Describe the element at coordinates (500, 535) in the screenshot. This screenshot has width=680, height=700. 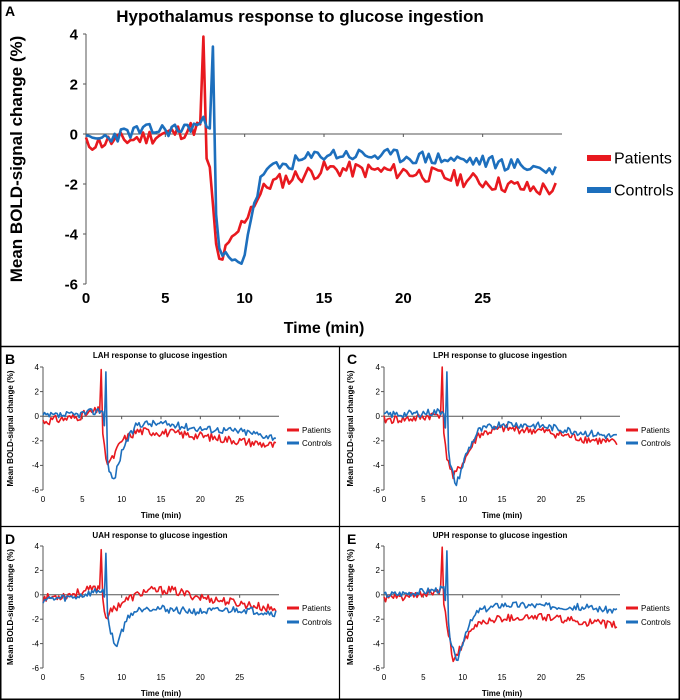
I see `chart-title: UPH response to glucose ingestion` at that location.